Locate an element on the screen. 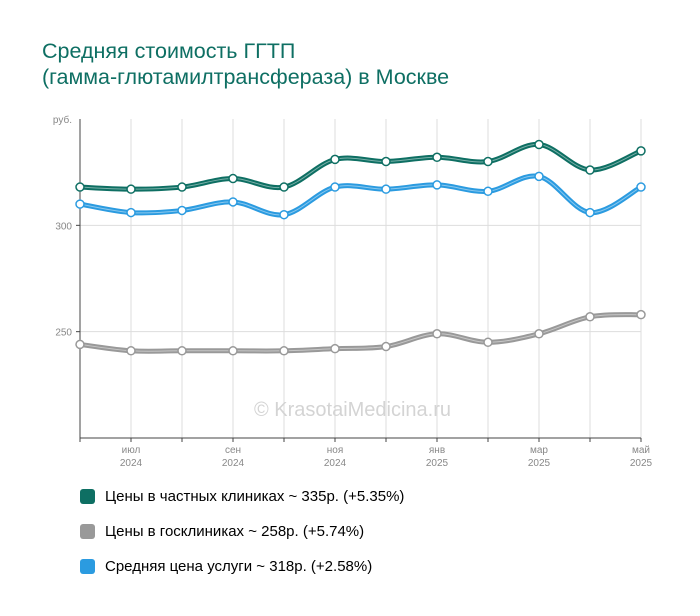 The height and width of the screenshot is (616, 700). series-line-average is located at coordinates (360, 195).